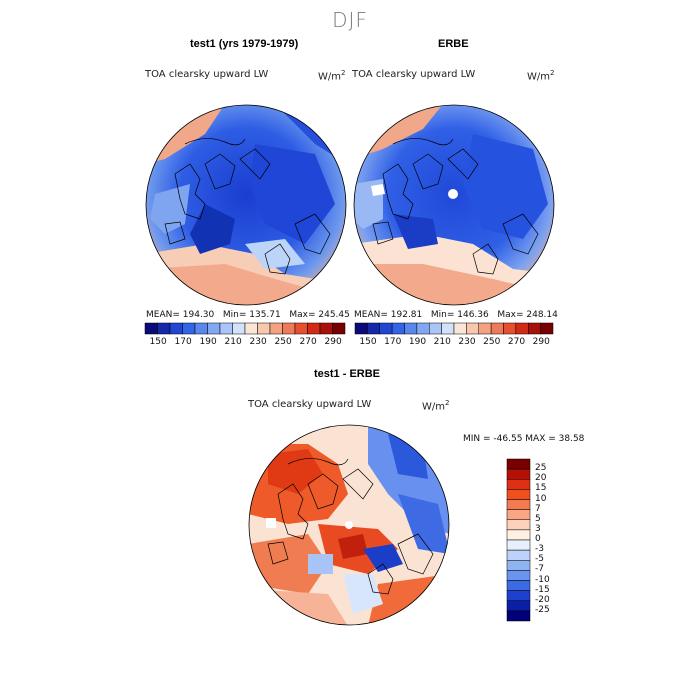 The height and width of the screenshot is (700, 700). I want to click on season-title: DJF, so click(350, 20).